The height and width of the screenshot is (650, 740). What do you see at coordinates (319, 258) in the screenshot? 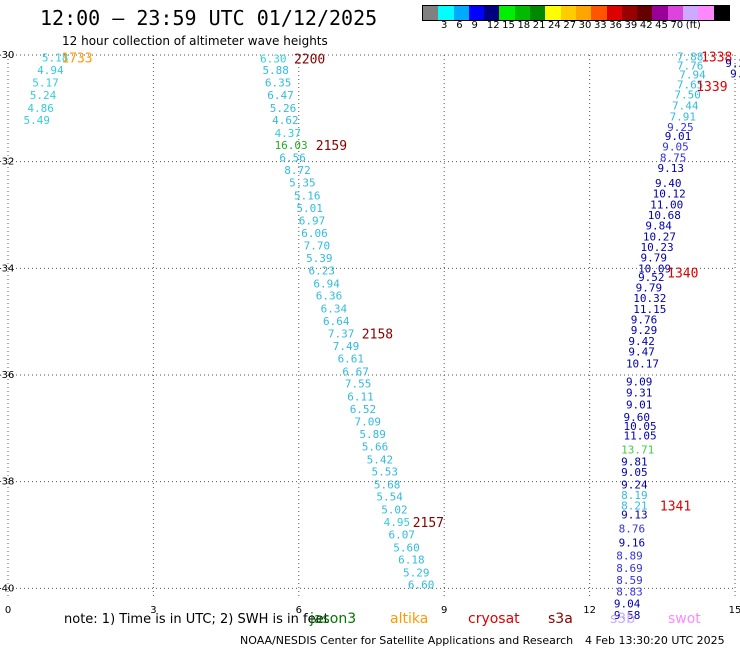
I see `wave-height-value: 5.39` at bounding box center [319, 258].